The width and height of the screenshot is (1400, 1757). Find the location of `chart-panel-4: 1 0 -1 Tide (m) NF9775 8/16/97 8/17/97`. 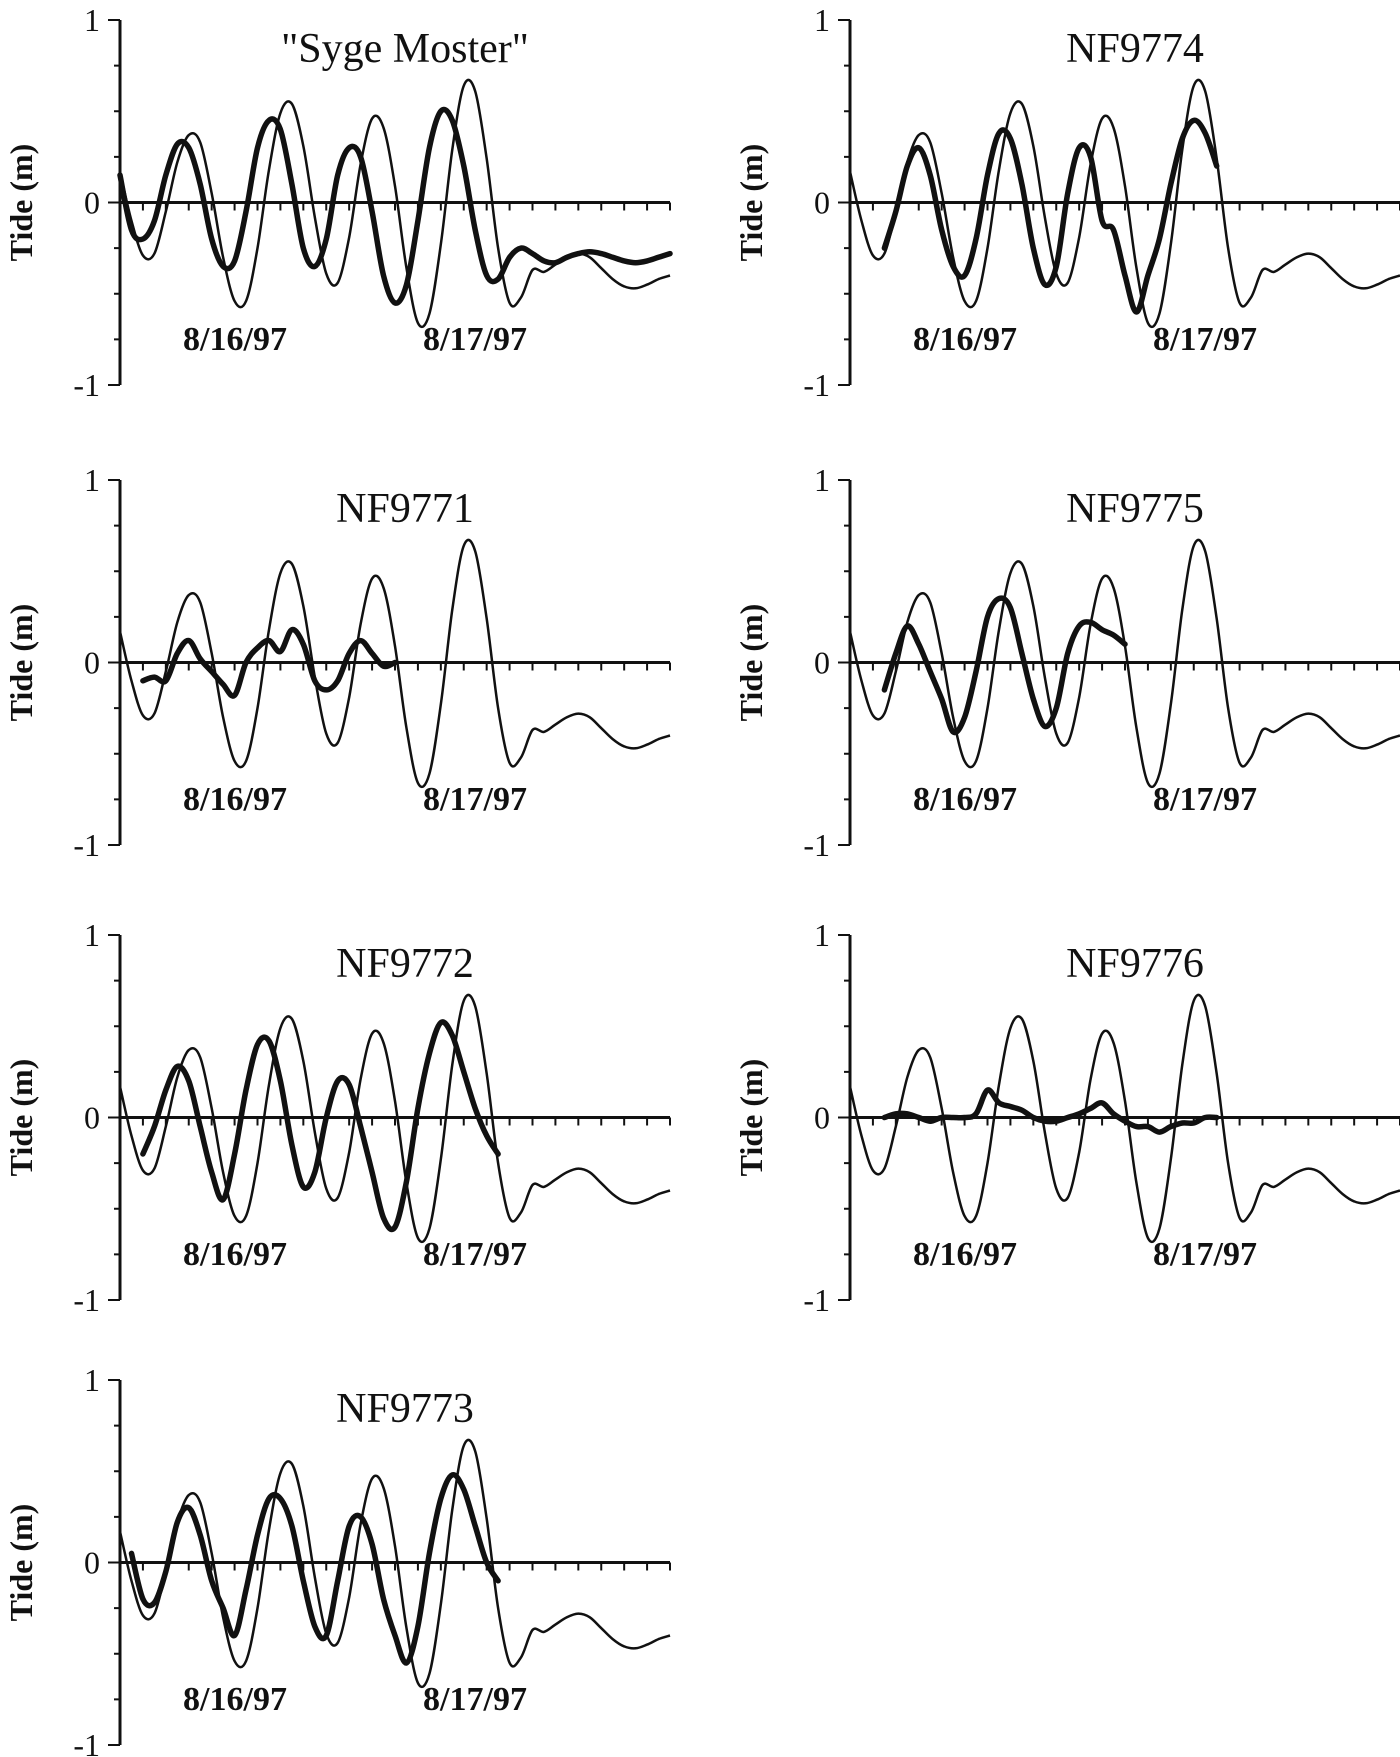

chart-panel-4: 1 0 -1 Tide (m) NF9775 8/16/97 8/17/97 is located at coordinates (1066, 662).